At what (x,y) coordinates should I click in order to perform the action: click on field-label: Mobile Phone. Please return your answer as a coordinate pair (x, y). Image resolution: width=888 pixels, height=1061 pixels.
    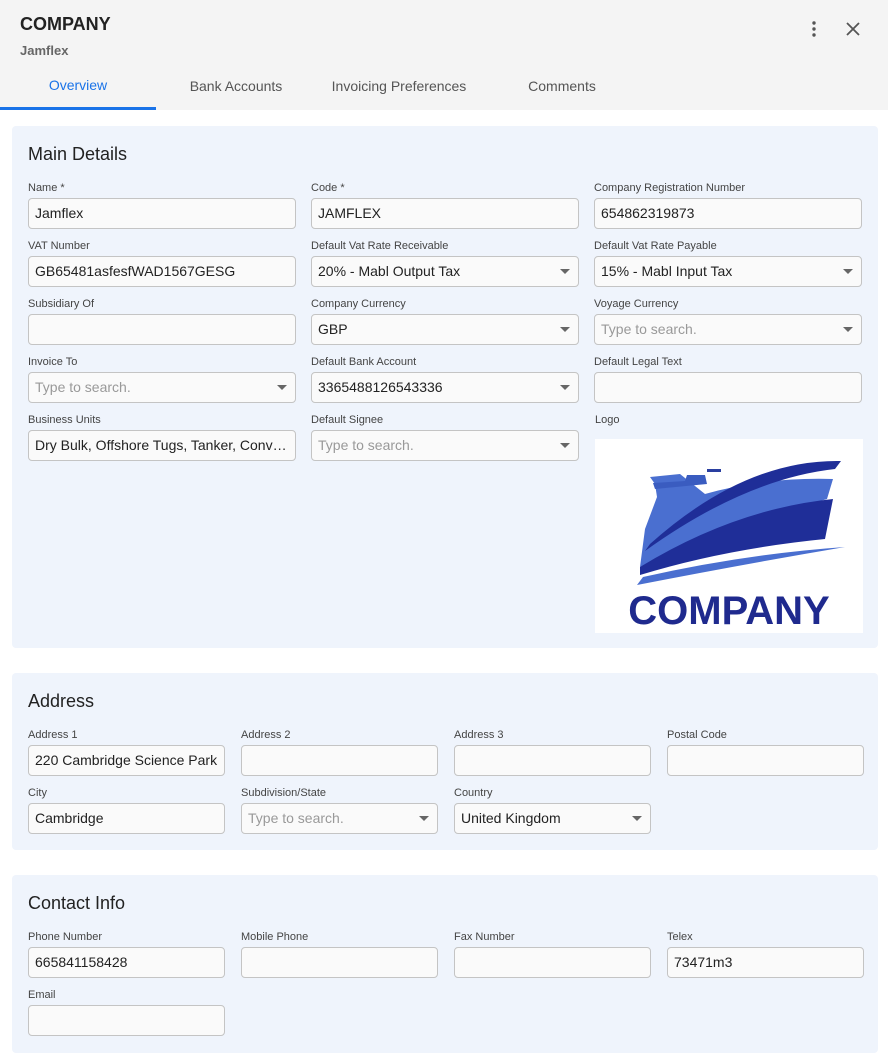
    Looking at the image, I should click on (275, 937).